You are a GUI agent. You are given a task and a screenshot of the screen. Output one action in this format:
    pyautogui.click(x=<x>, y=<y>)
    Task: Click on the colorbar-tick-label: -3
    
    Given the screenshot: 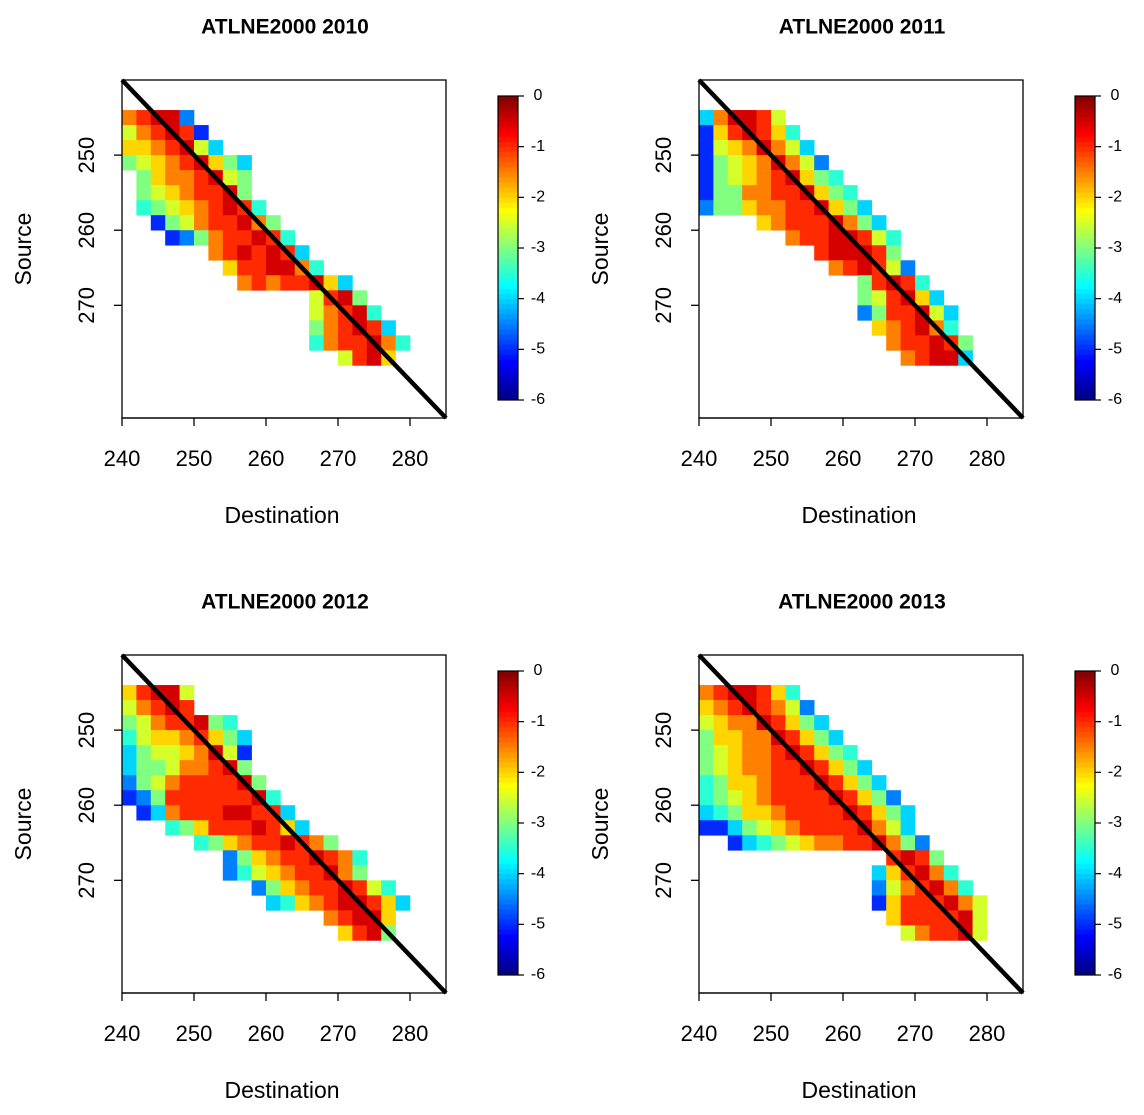 What is the action you would take?
    pyautogui.click(x=1115, y=822)
    